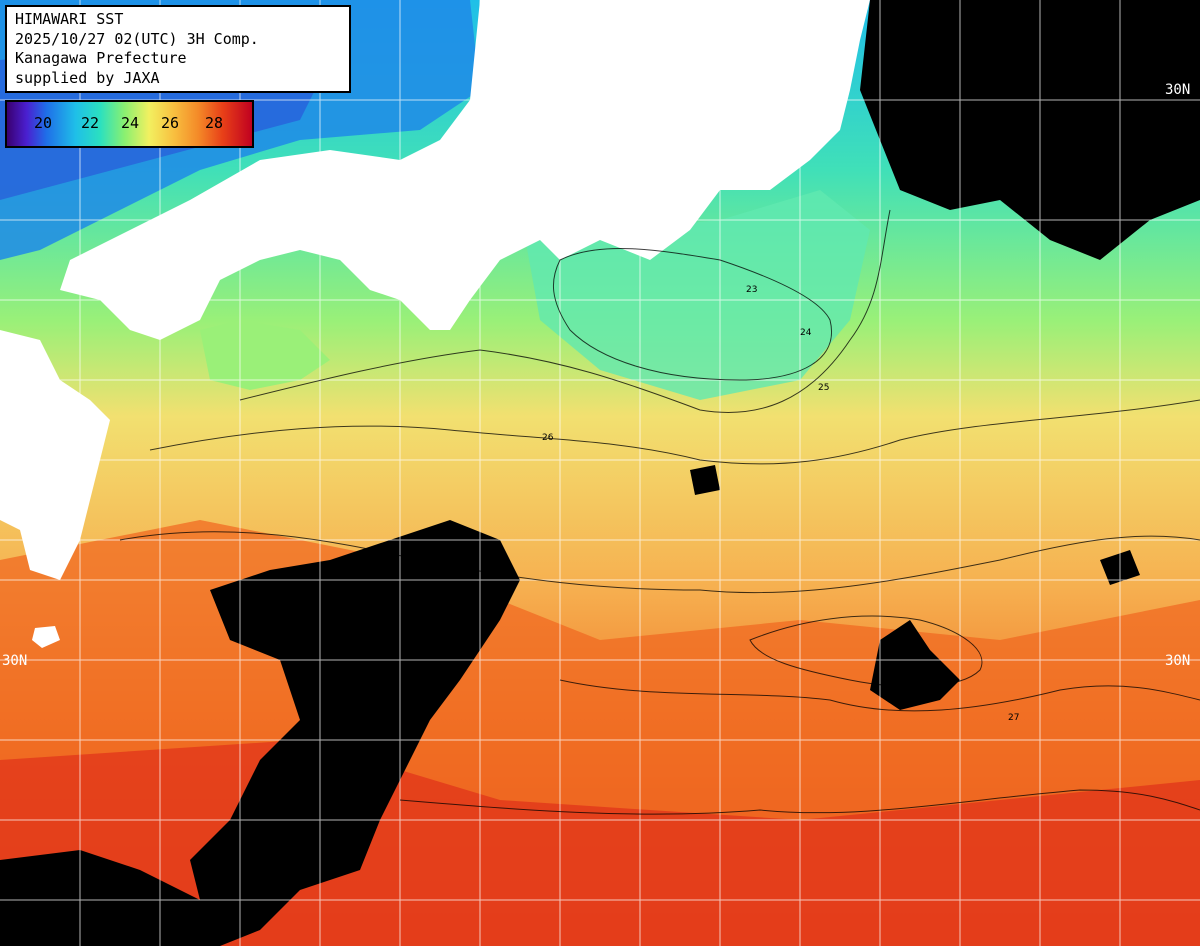 The height and width of the screenshot is (946, 1200). Describe the element at coordinates (823, 388) in the screenshot. I see `contour-label: 25` at that location.